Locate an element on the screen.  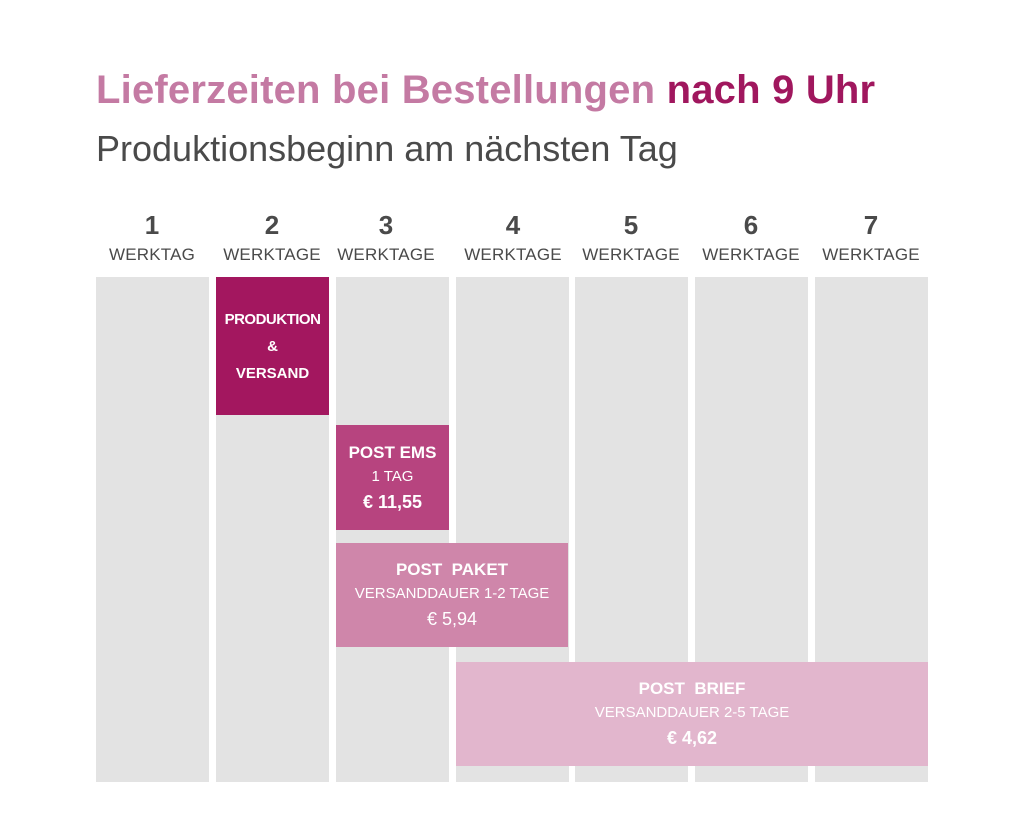
production-line-2: & is located at coordinates (272, 346).